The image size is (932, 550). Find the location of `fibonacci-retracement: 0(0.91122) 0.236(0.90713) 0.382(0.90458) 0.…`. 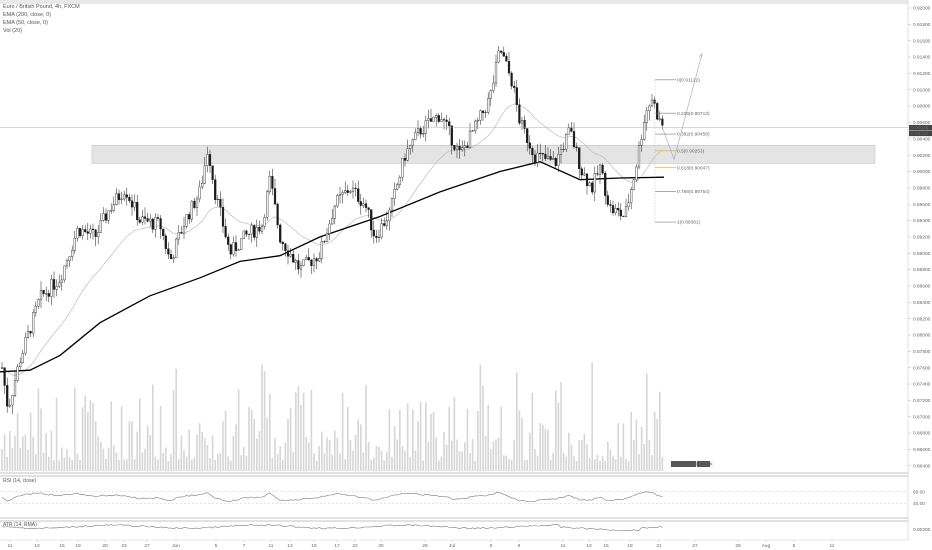

fibonacci-retracement: 0(0.91122) 0.236(0.90713) 0.382(0.90458) 0.… is located at coordinates (682, 151).